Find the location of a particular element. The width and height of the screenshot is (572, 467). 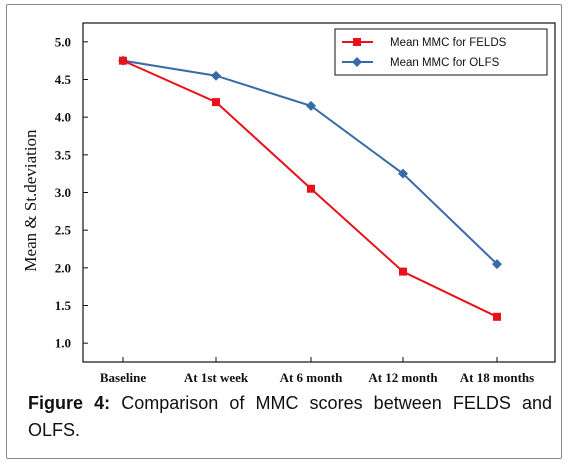

x-tick-label: At 6 month is located at coordinates (312, 377).